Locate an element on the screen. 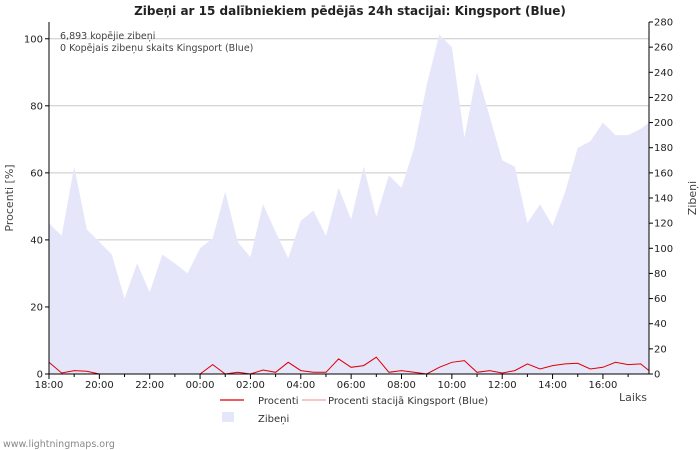 The height and width of the screenshot is (450, 700). y-right-tick-label: 140 is located at coordinates (663, 199).